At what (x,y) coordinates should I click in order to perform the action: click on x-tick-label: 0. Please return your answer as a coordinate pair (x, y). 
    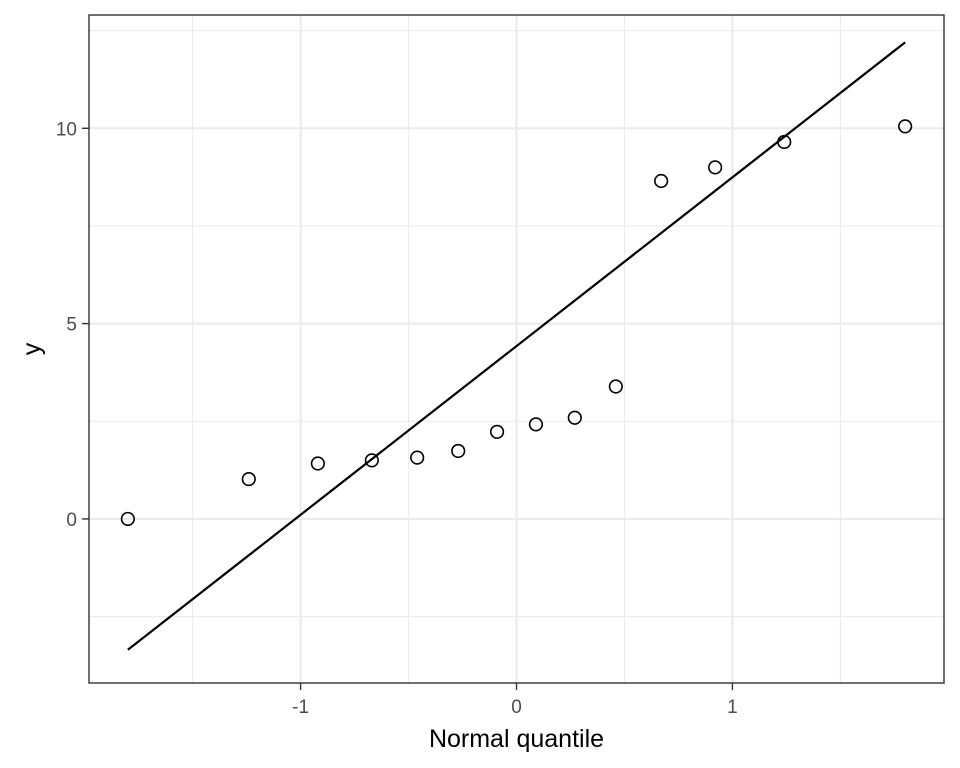
    Looking at the image, I should click on (516, 707).